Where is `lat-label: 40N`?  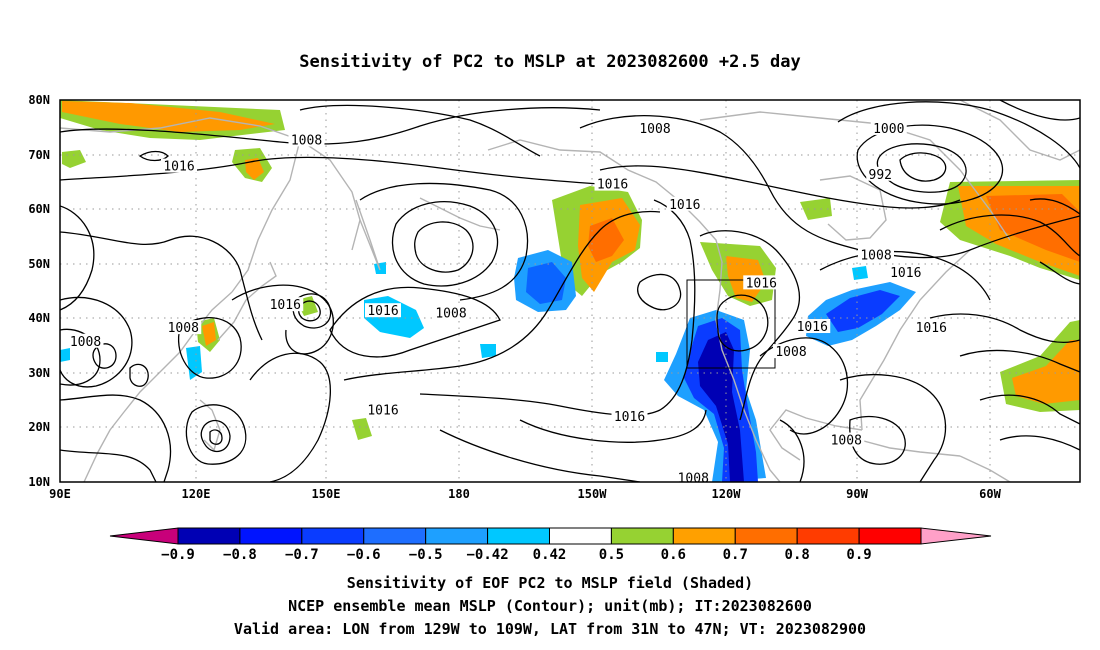 lat-label: 40N is located at coordinates (39, 318).